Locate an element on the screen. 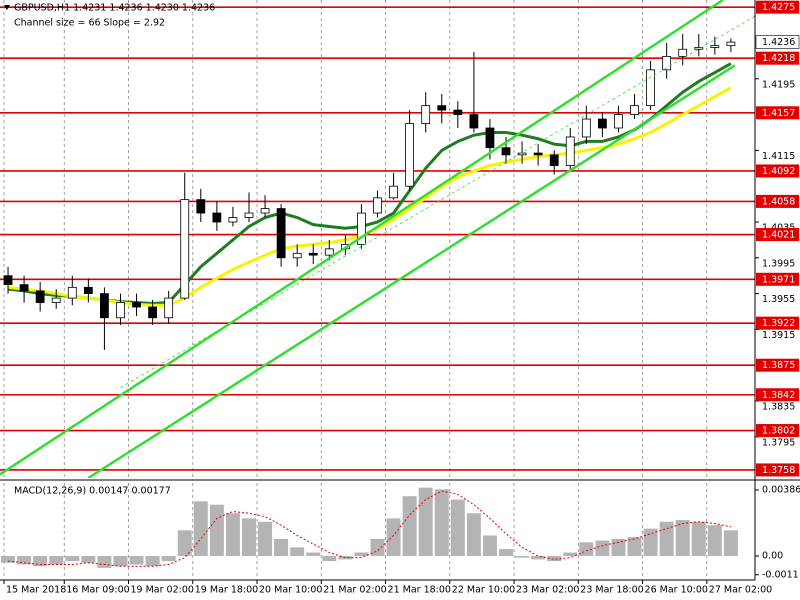 This screenshot has height=600, width=800. level-label: 1.4157 is located at coordinates (778, 113).